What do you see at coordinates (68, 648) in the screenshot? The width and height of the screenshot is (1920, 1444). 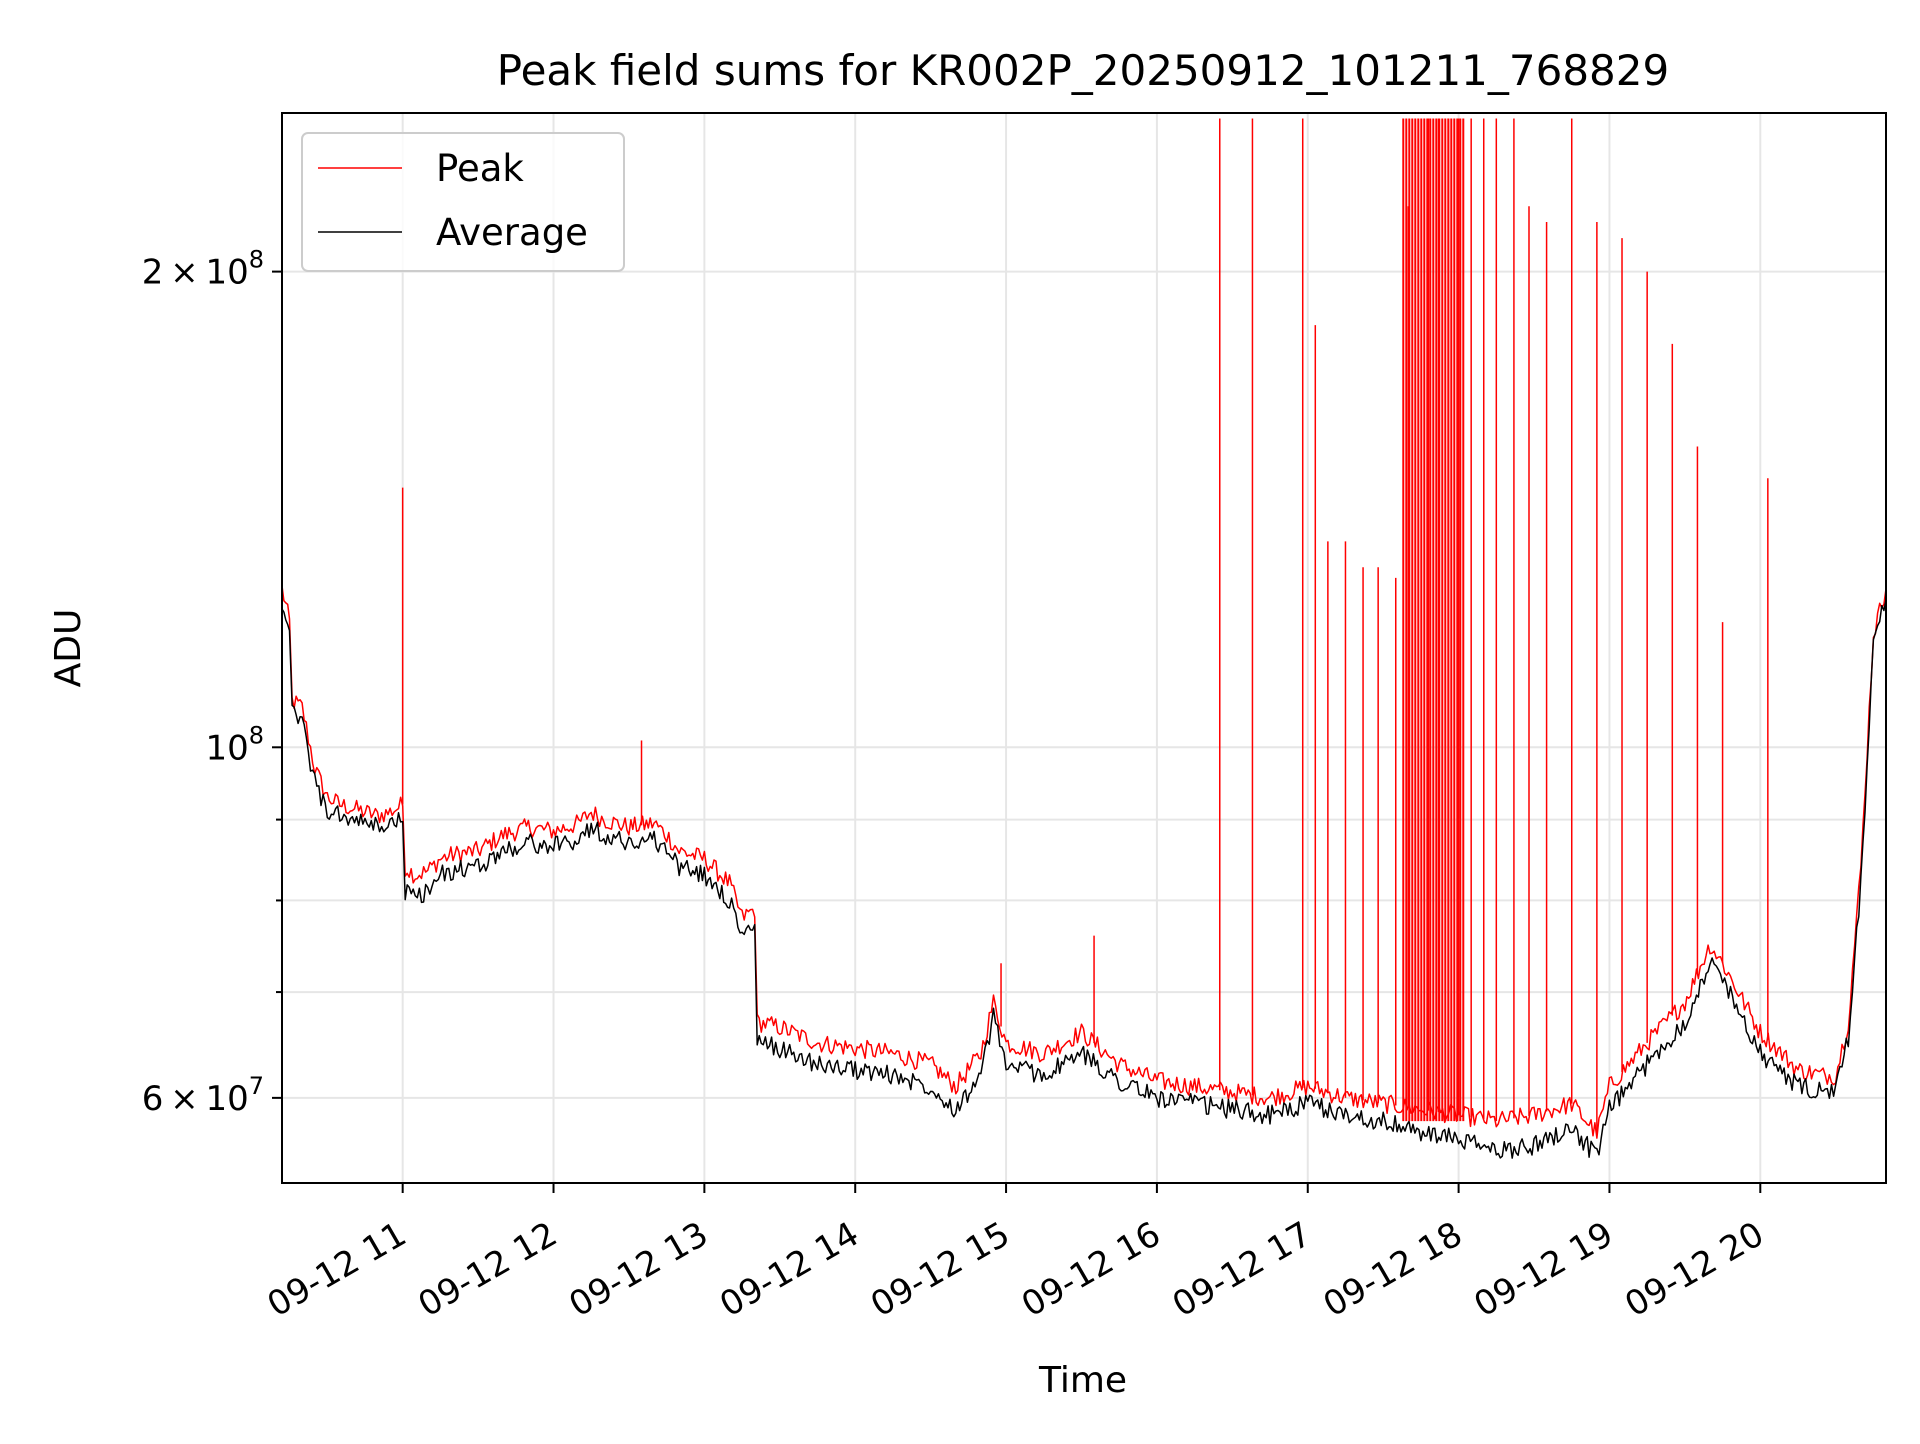 I see `y-axis-label: ADU` at bounding box center [68, 648].